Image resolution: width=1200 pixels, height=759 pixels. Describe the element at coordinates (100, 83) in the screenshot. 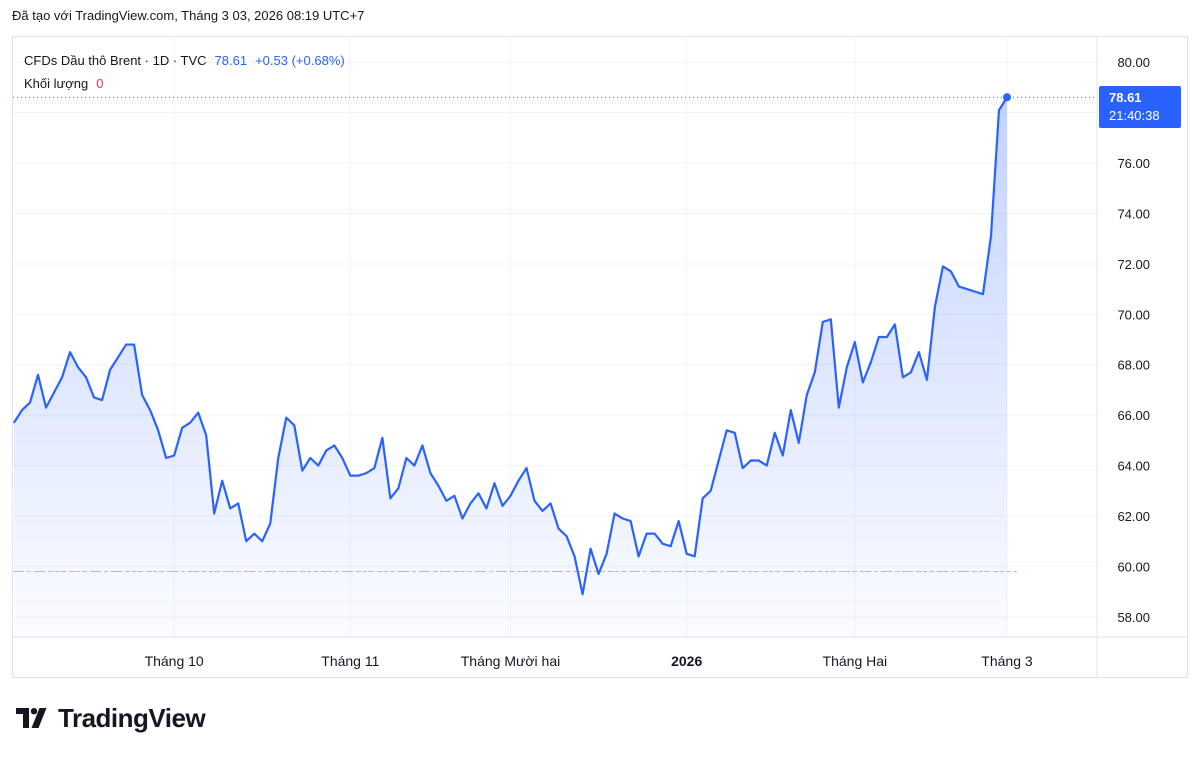

I see `volume-value: 0` at that location.